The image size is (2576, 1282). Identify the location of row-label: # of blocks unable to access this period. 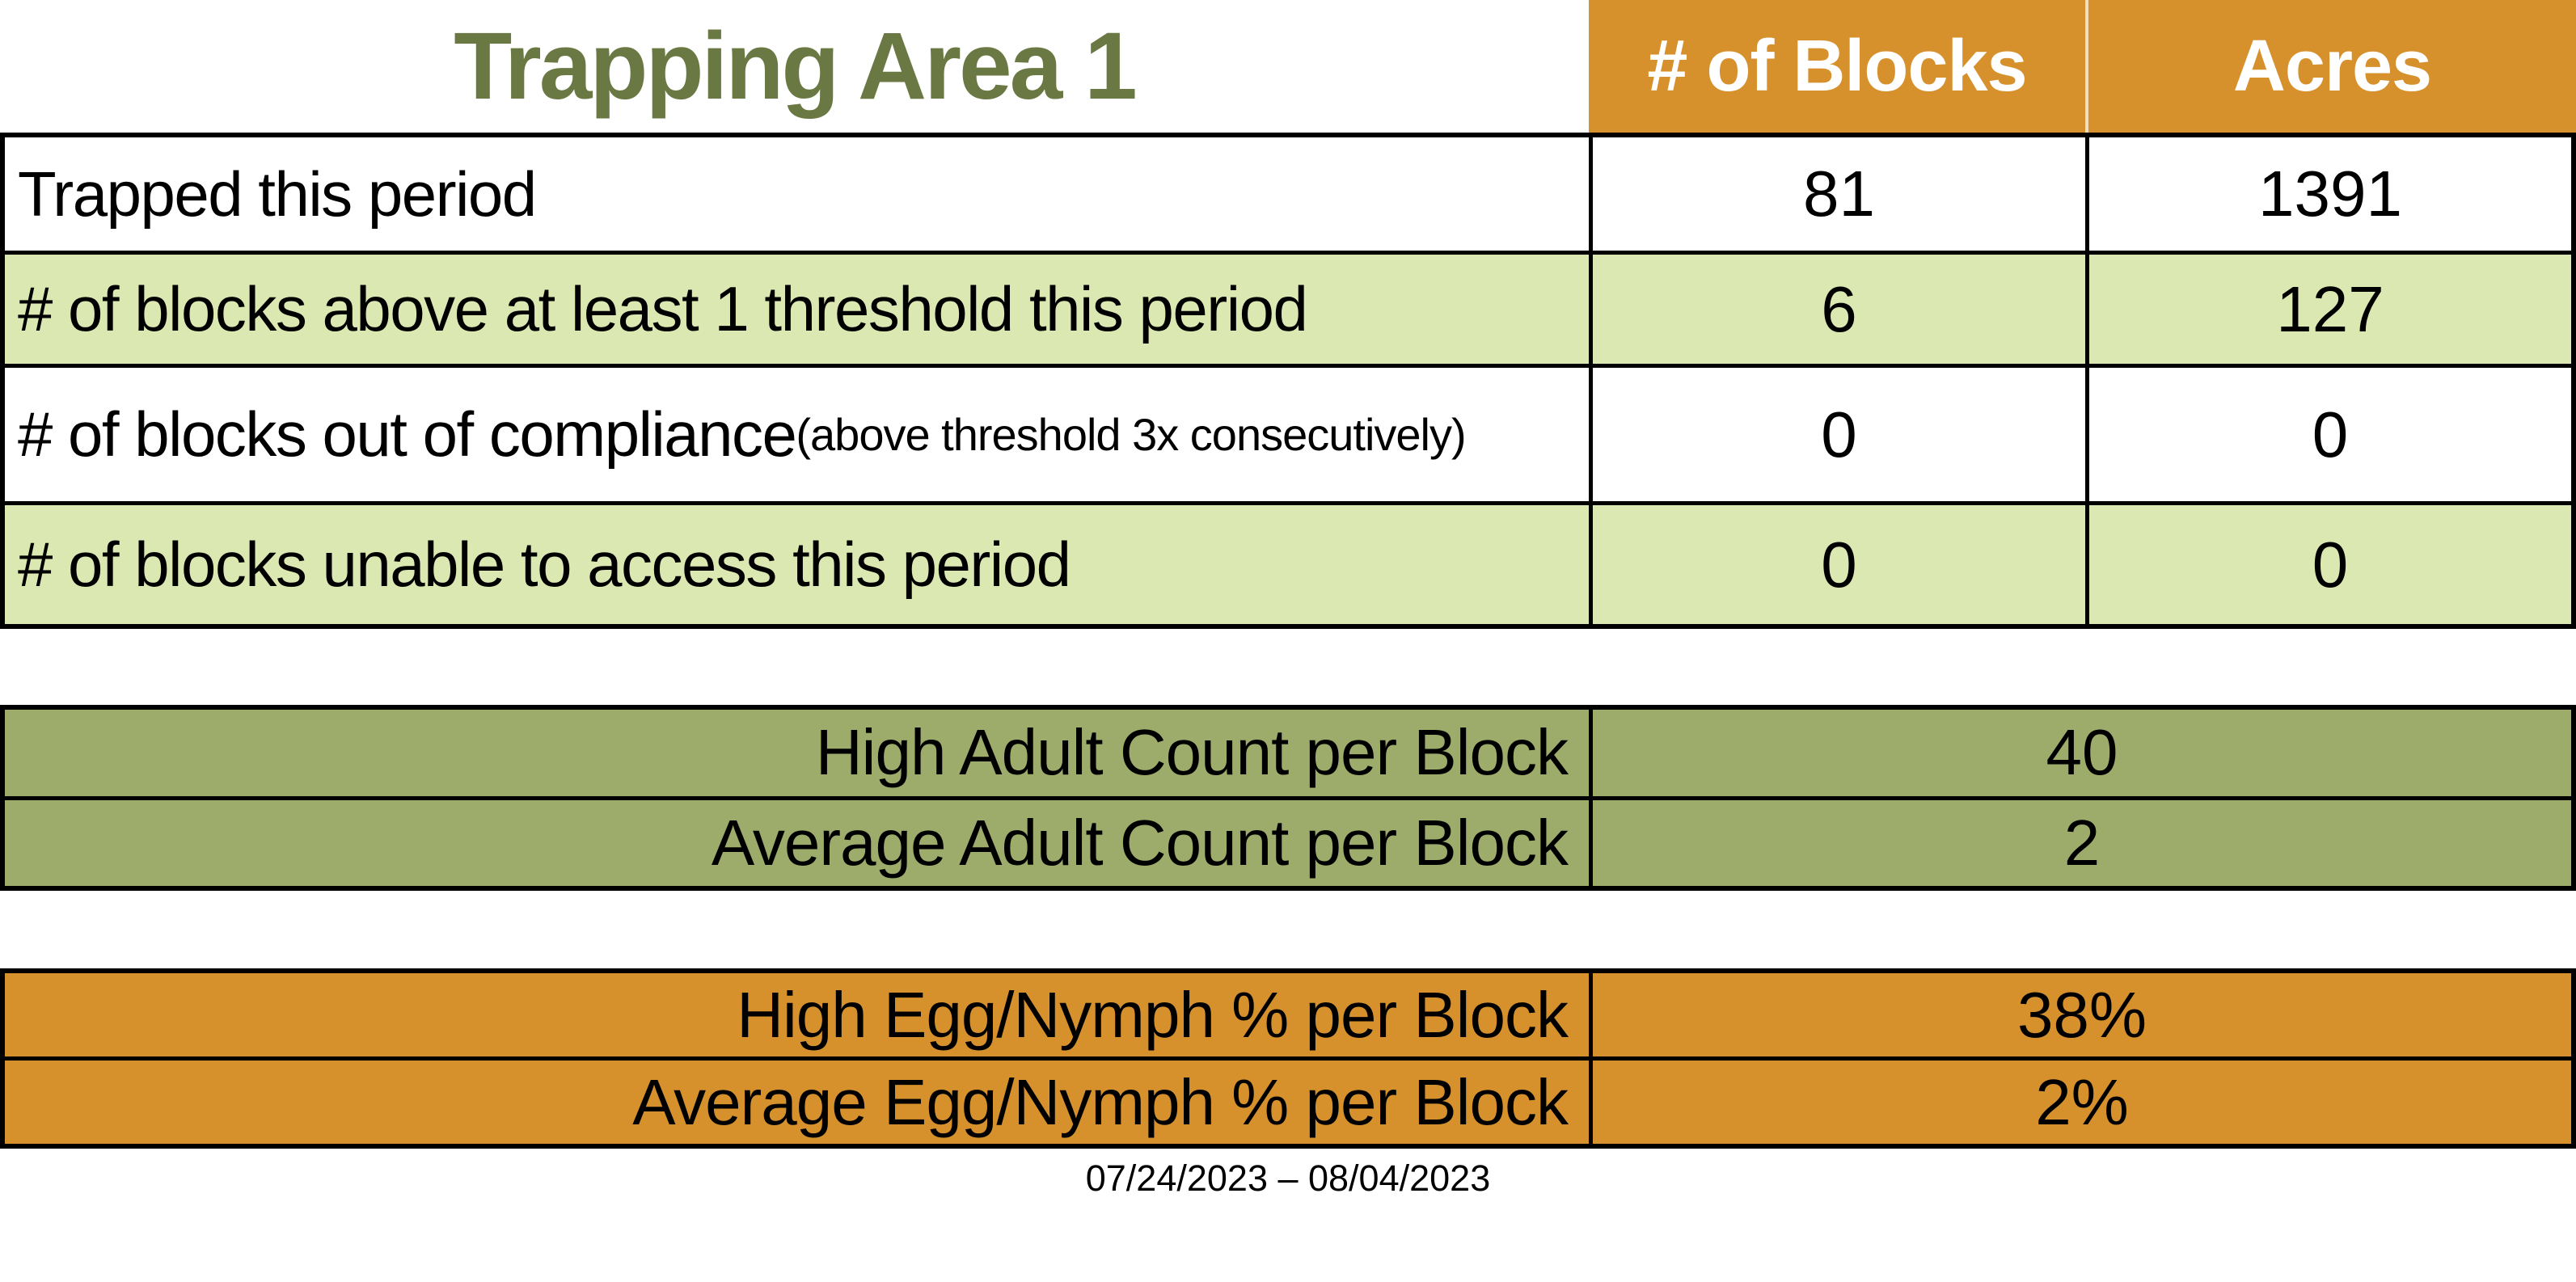
(797, 565).